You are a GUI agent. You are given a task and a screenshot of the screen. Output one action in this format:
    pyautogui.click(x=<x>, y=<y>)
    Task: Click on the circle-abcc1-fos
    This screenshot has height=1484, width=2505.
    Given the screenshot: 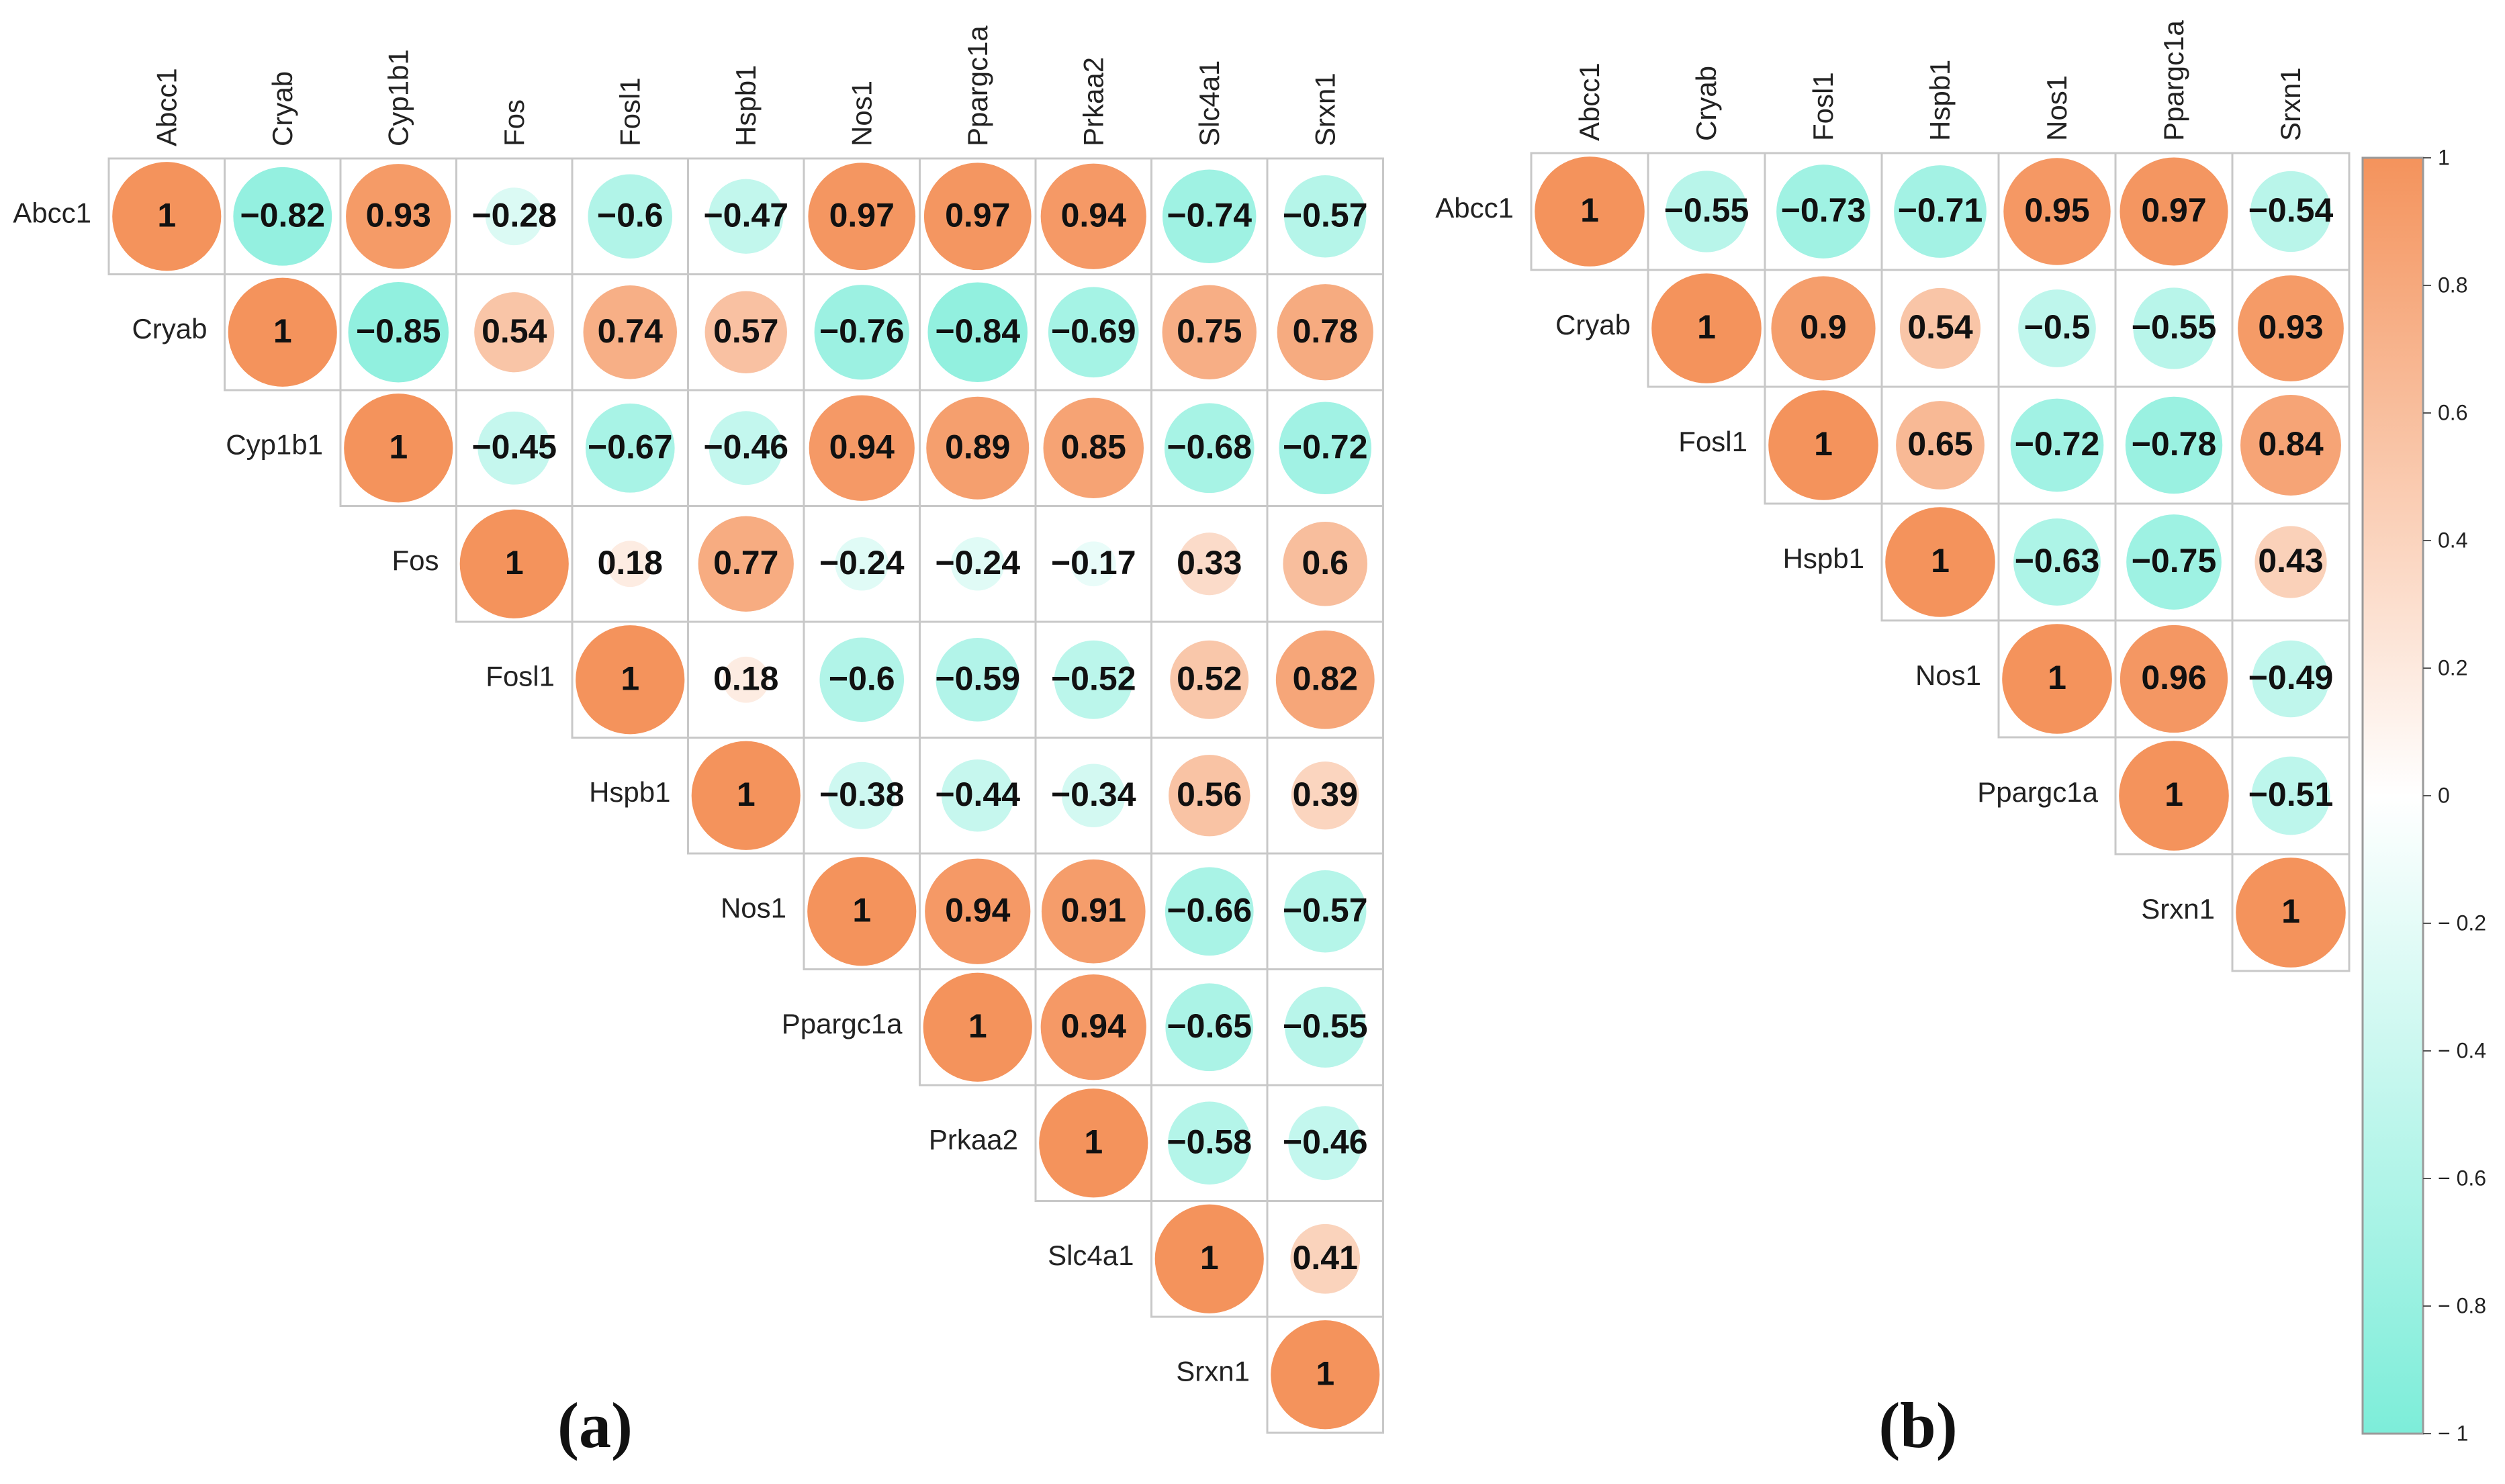 What is the action you would take?
    pyautogui.click(x=514, y=216)
    